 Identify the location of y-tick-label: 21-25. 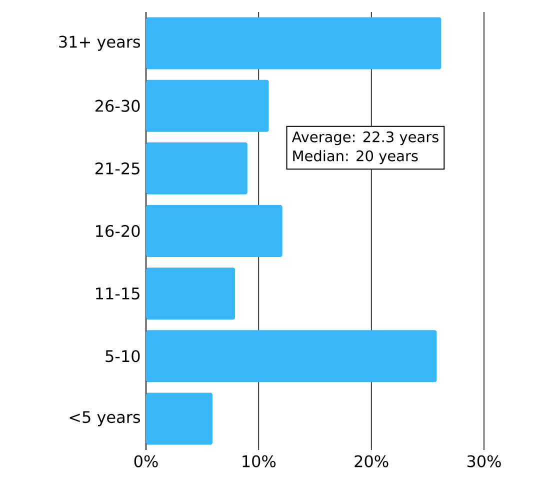
(117, 168).